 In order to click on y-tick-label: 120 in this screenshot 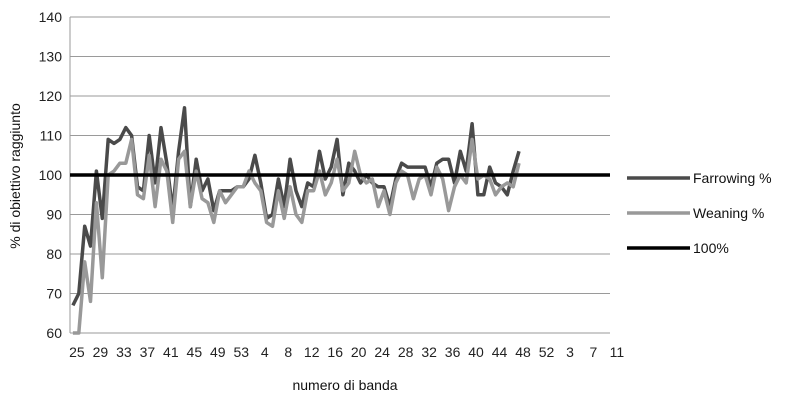, I will do `click(51, 96)`.